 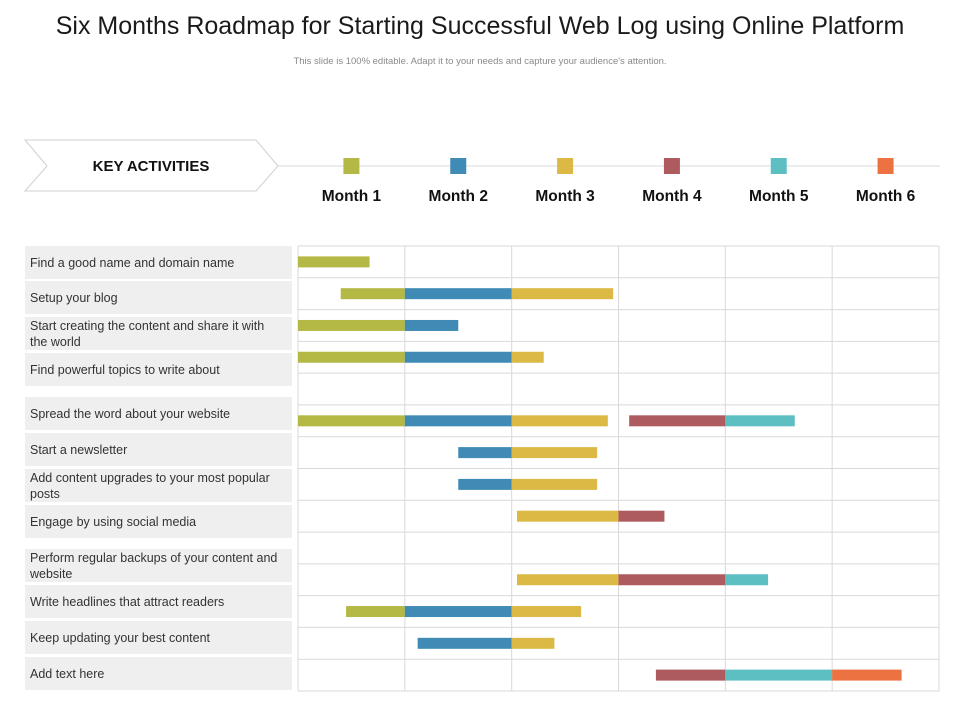 I want to click on month-label-1: Month 1, so click(x=352, y=196).